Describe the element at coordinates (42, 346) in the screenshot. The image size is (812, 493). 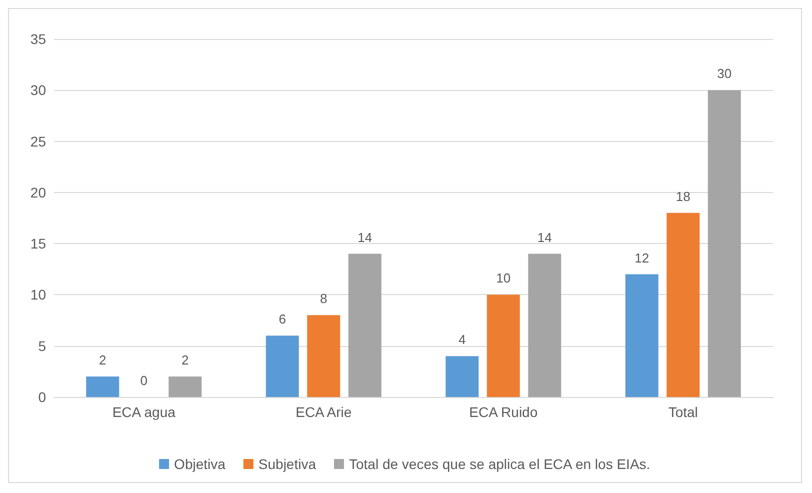
I see `y-tick-label: 5` at that location.